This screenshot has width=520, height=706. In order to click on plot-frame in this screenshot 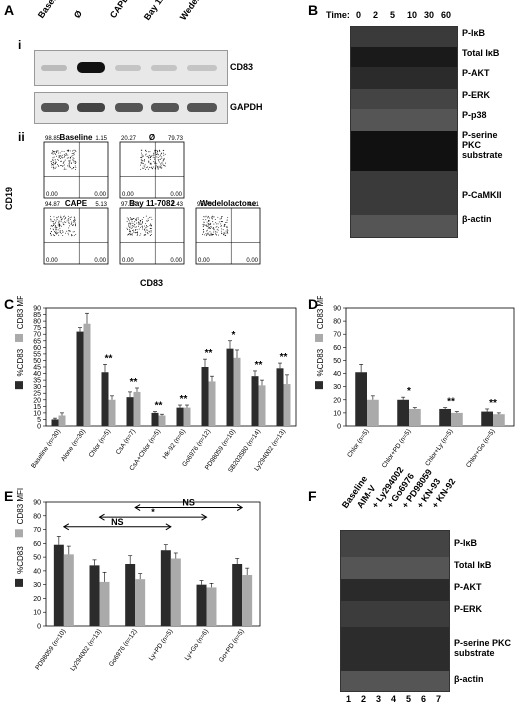, I will do `click(430, 367)`.